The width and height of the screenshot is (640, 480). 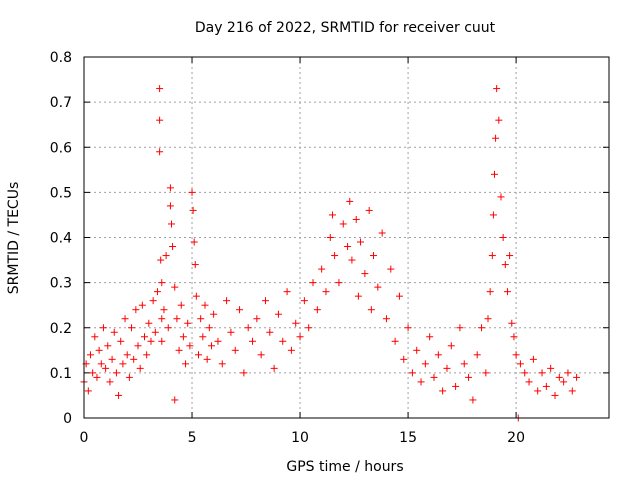 I want to click on y-tick-label: 0.5, so click(x=61, y=193).